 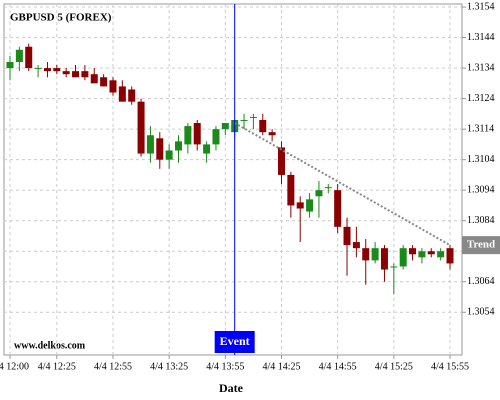 What do you see at coordinates (231, 388) in the screenshot?
I see `x-axis-title: Date` at bounding box center [231, 388].